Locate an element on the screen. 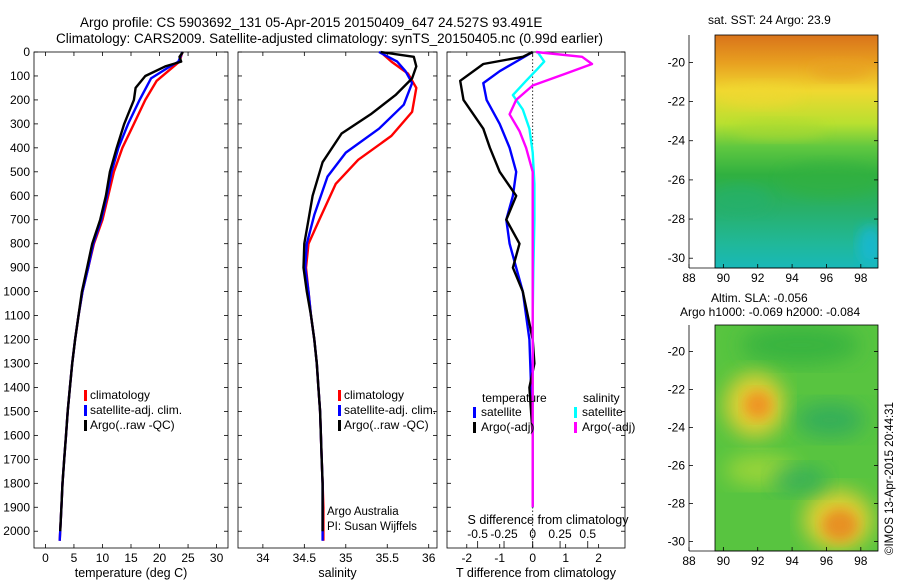 This screenshot has height=580, width=900. x-tick-label: -1 is located at coordinates (499, 558).